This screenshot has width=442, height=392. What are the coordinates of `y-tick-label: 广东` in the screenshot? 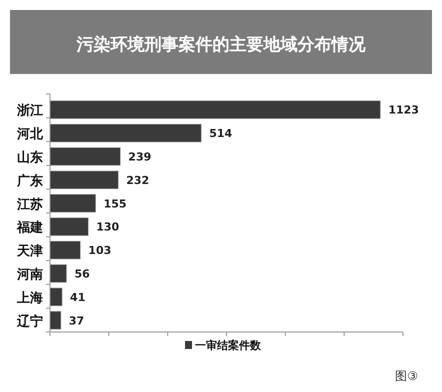 It's located at (29, 180).